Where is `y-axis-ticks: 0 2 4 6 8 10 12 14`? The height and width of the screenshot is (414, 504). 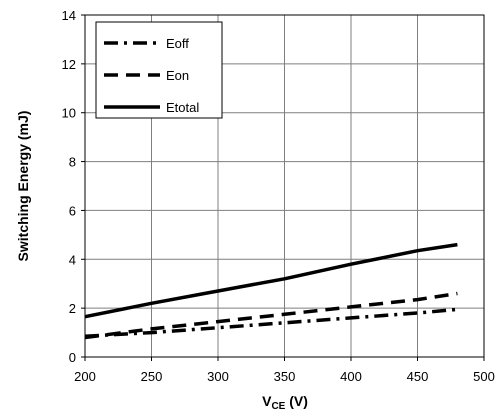
y-axis-ticks: 0 2 4 6 8 10 12 14 is located at coordinates (73, 186).